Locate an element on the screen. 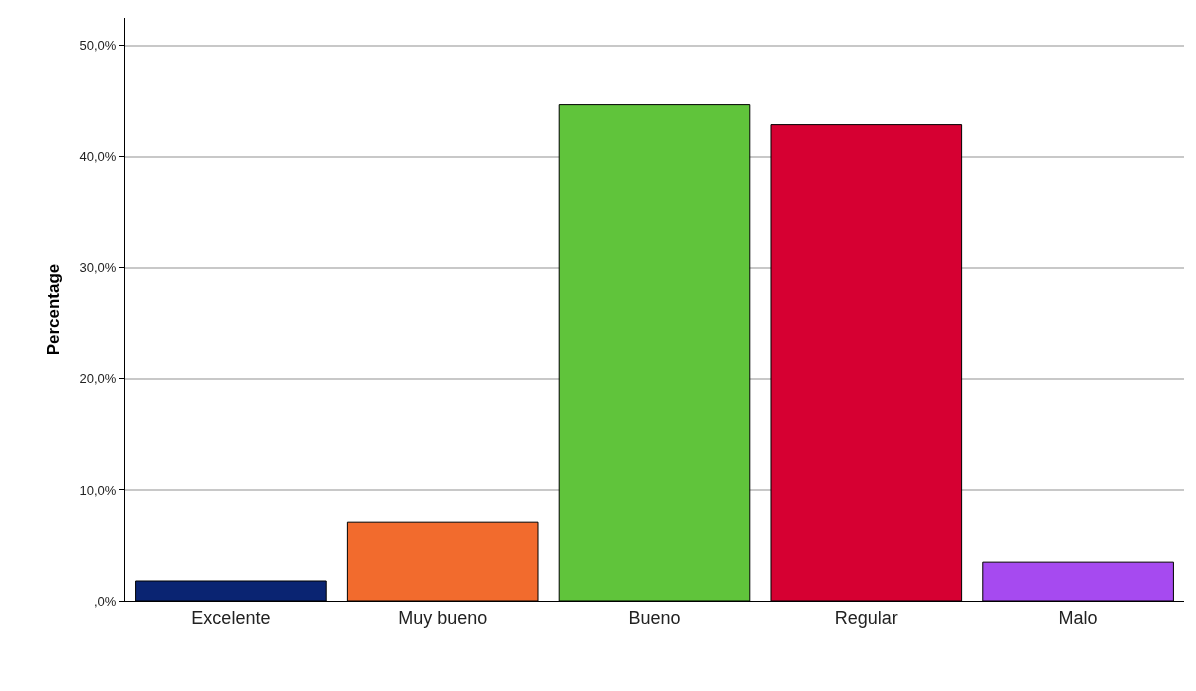 This screenshot has width=1196, height=691. y-tick-label: ,0% is located at coordinates (105, 601).